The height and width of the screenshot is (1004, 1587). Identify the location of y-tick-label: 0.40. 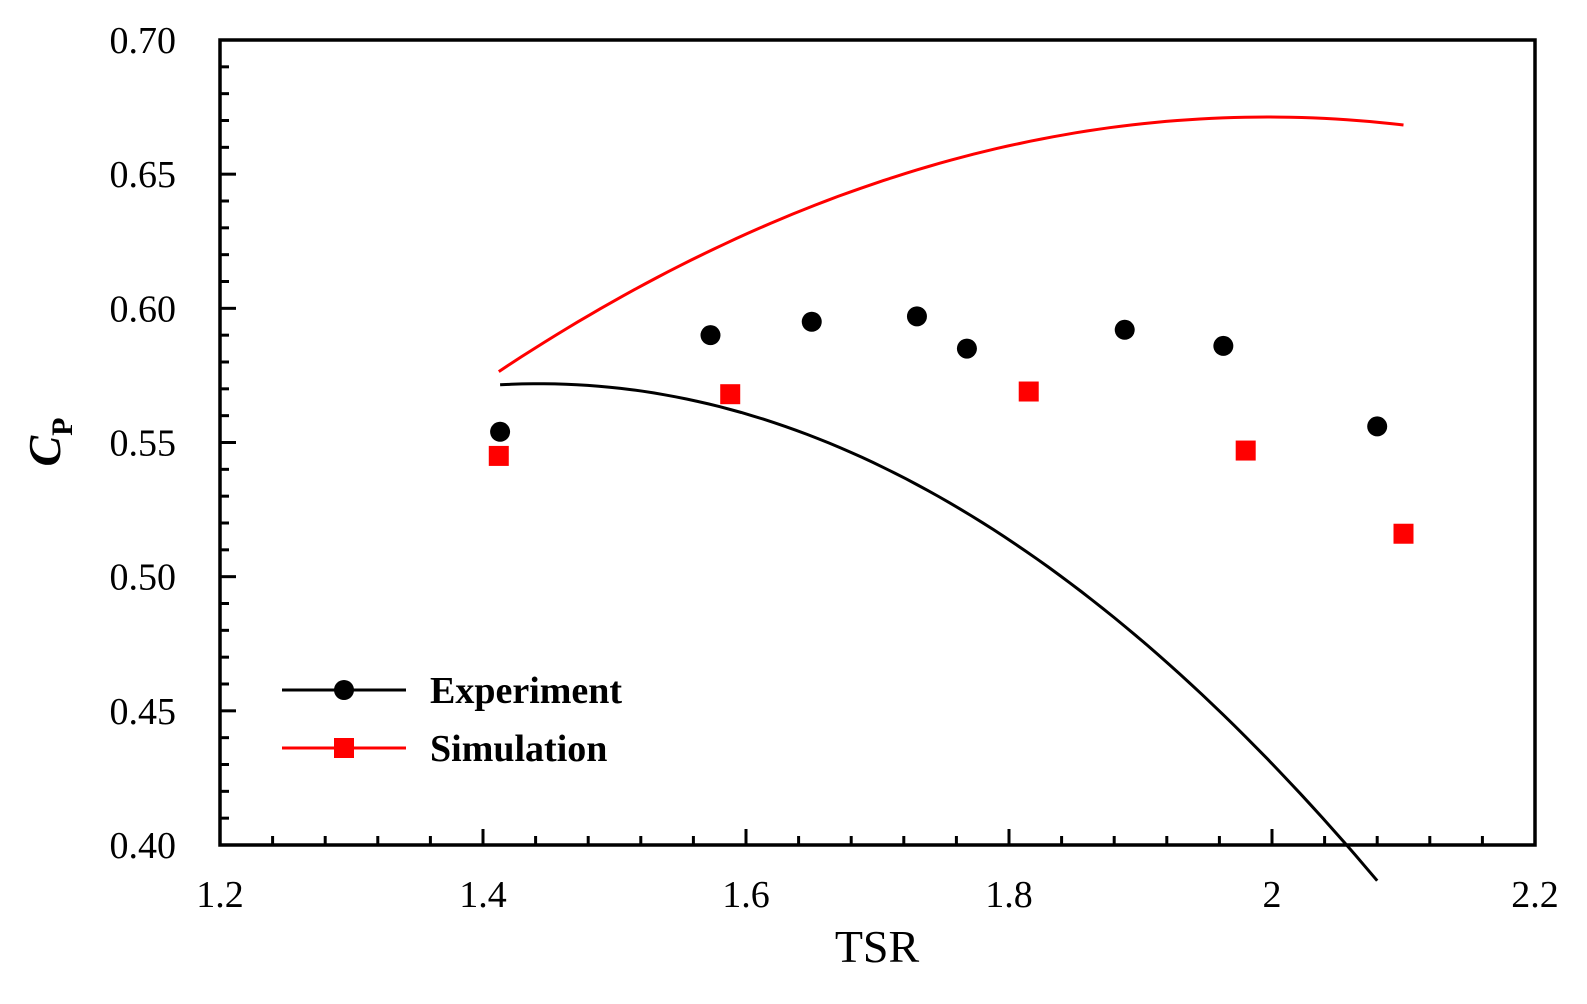
(143, 846).